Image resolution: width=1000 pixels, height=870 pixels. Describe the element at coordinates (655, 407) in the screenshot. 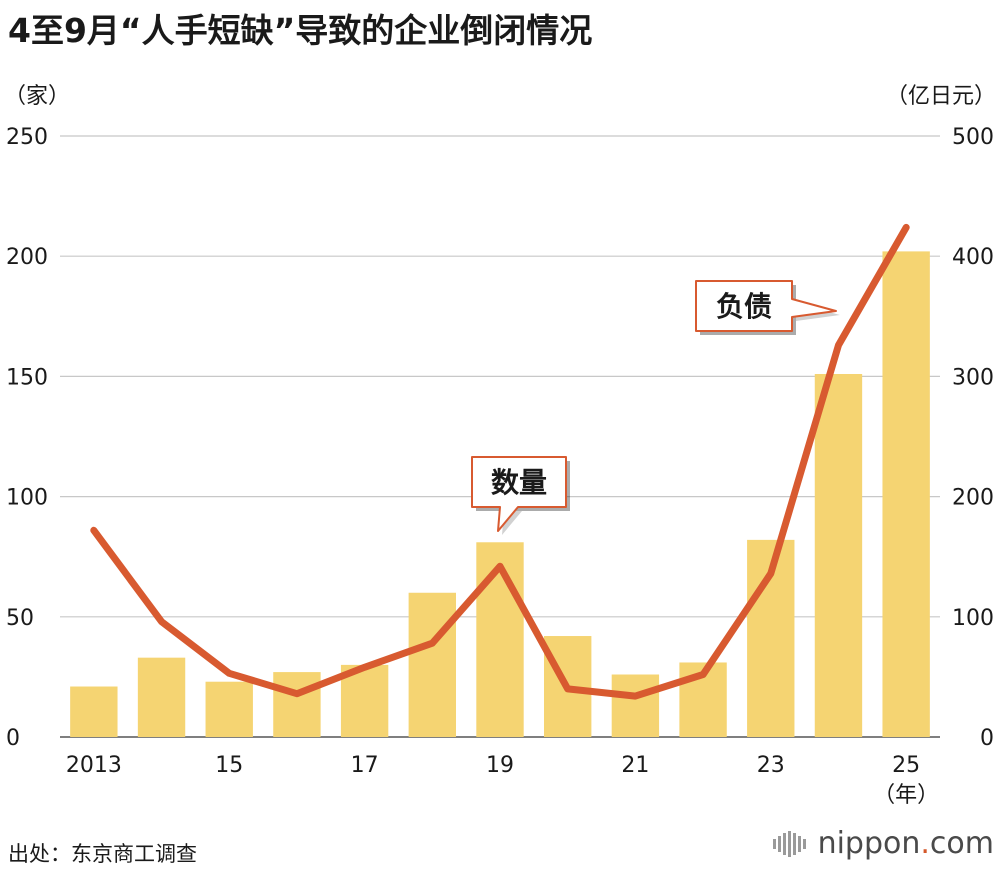

I see `callouts: 数量 负债` at that location.